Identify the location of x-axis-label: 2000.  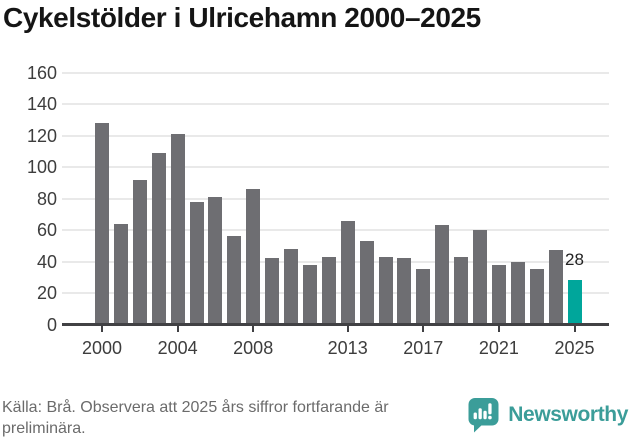
(102, 348).